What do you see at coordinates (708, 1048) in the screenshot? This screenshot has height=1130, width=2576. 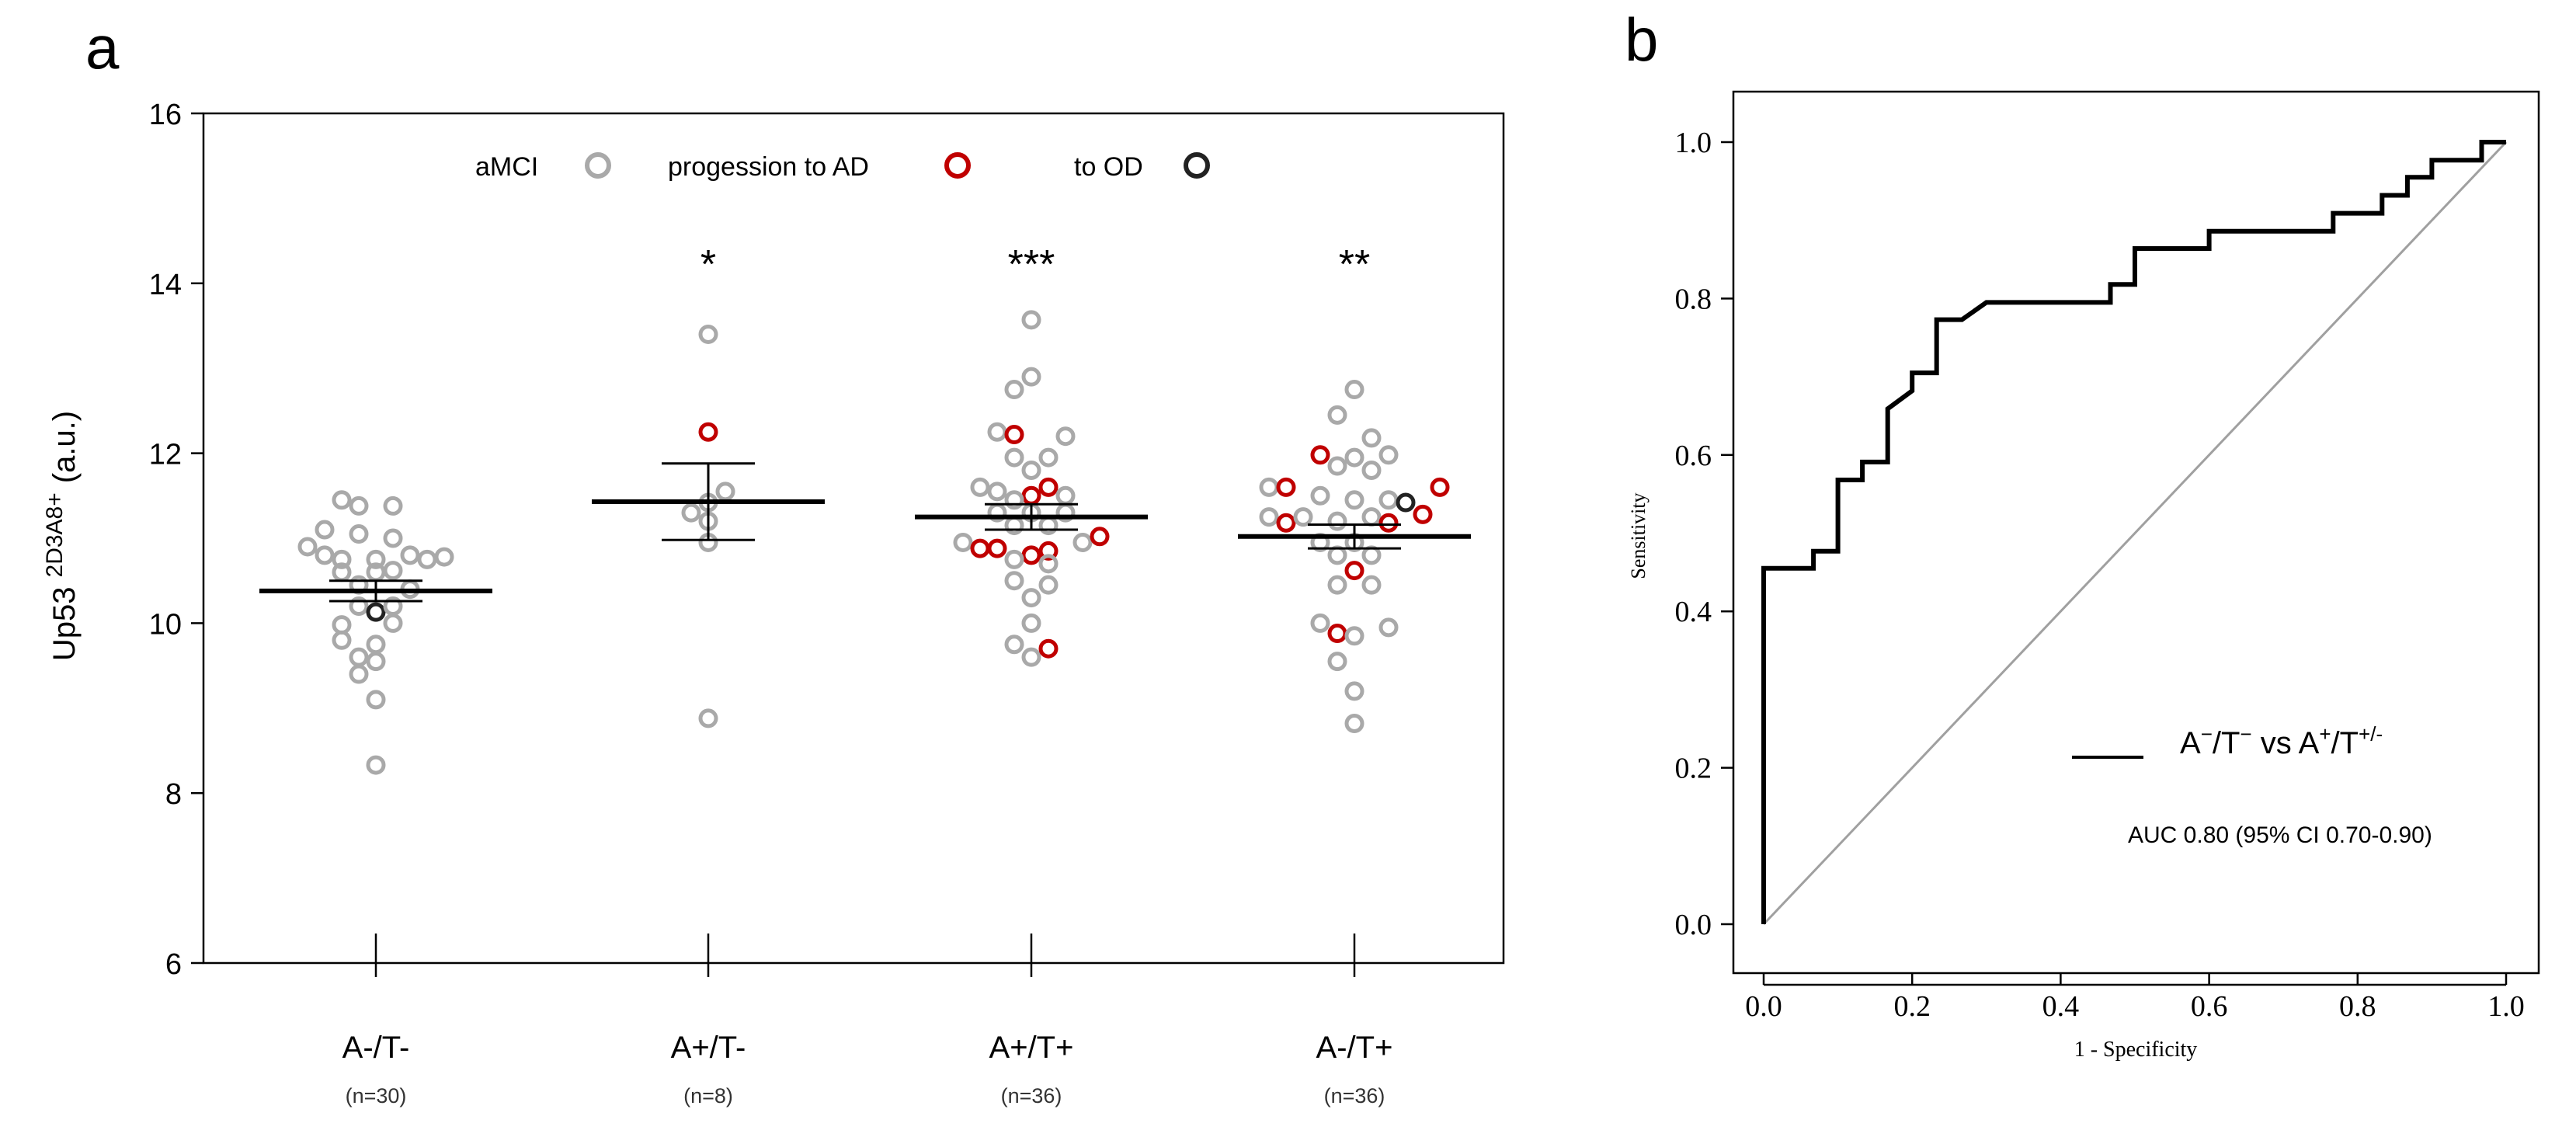 I see `x-tick-label: A+/T-` at bounding box center [708, 1048].